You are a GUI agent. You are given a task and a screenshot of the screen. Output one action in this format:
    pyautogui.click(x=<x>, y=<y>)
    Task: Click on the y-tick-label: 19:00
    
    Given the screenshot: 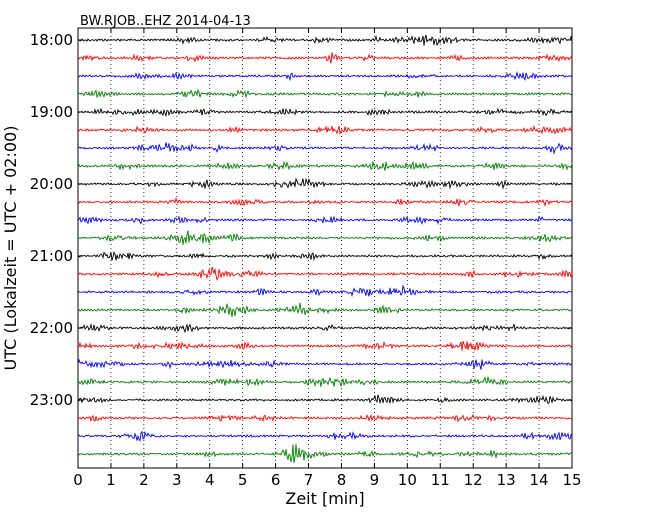 What is the action you would take?
    pyautogui.click(x=51, y=112)
    